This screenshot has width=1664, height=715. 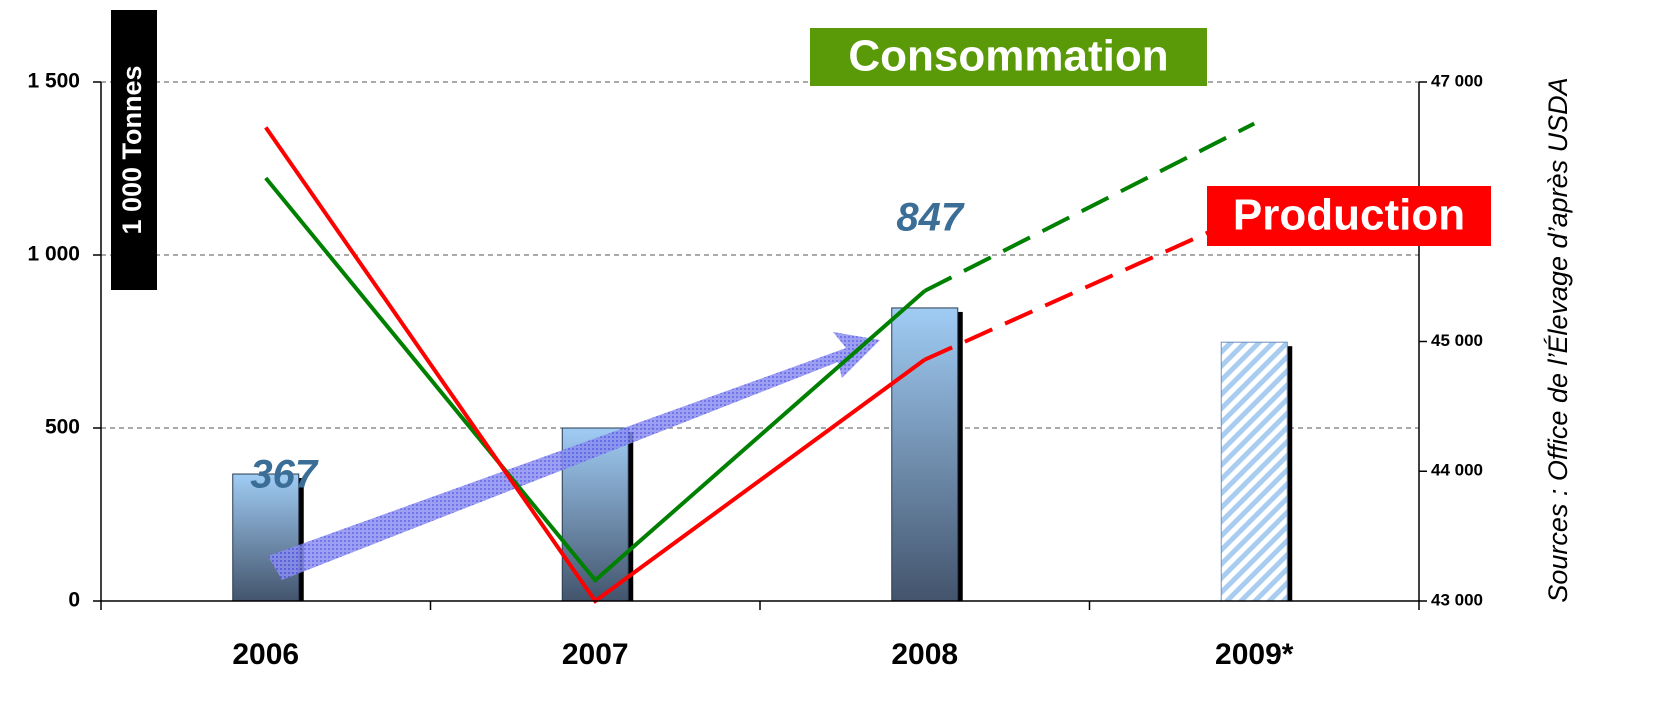 I want to click on y2-tick-label: 45 000, so click(x=1457, y=340).